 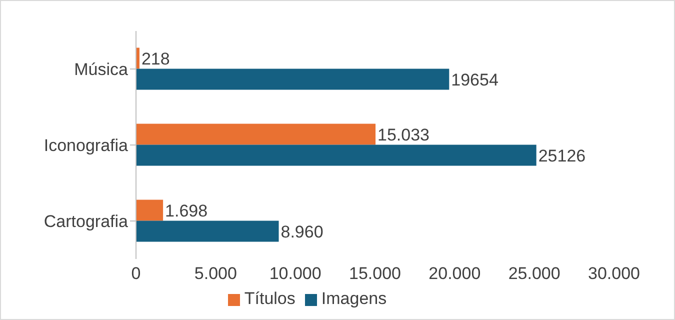 What do you see at coordinates (86, 222) in the screenshot?
I see `y-tick-label: Cartografia` at bounding box center [86, 222].